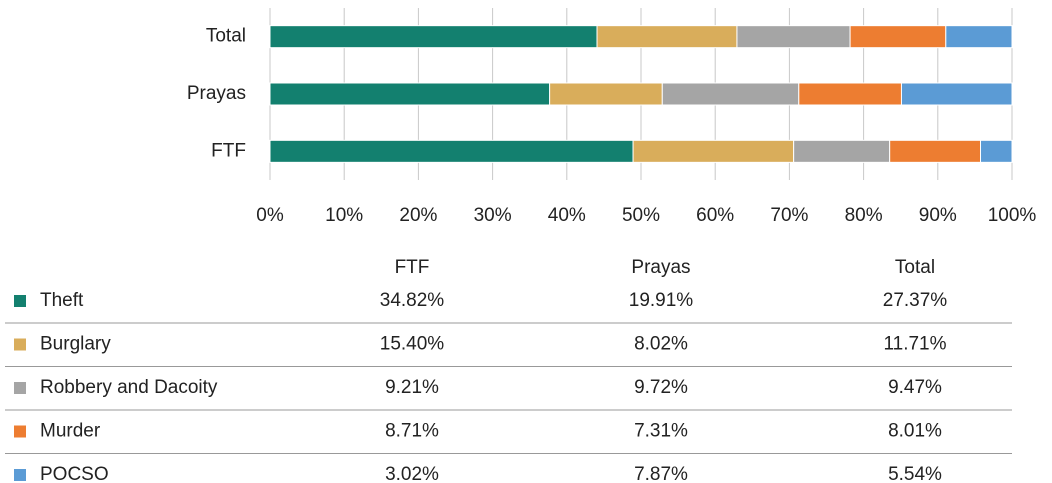 The height and width of the screenshot is (483, 1052). Describe the element at coordinates (789, 215) in the screenshot. I see `x-tick-label: 70%` at that location.